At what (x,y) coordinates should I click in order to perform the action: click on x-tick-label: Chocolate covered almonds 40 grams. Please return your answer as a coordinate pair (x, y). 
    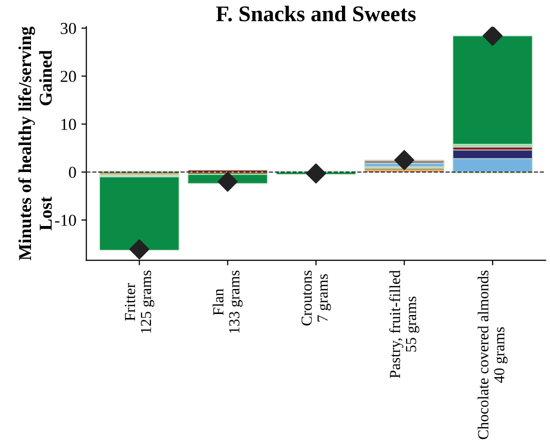
    Looking at the image, I should click on (493, 355).